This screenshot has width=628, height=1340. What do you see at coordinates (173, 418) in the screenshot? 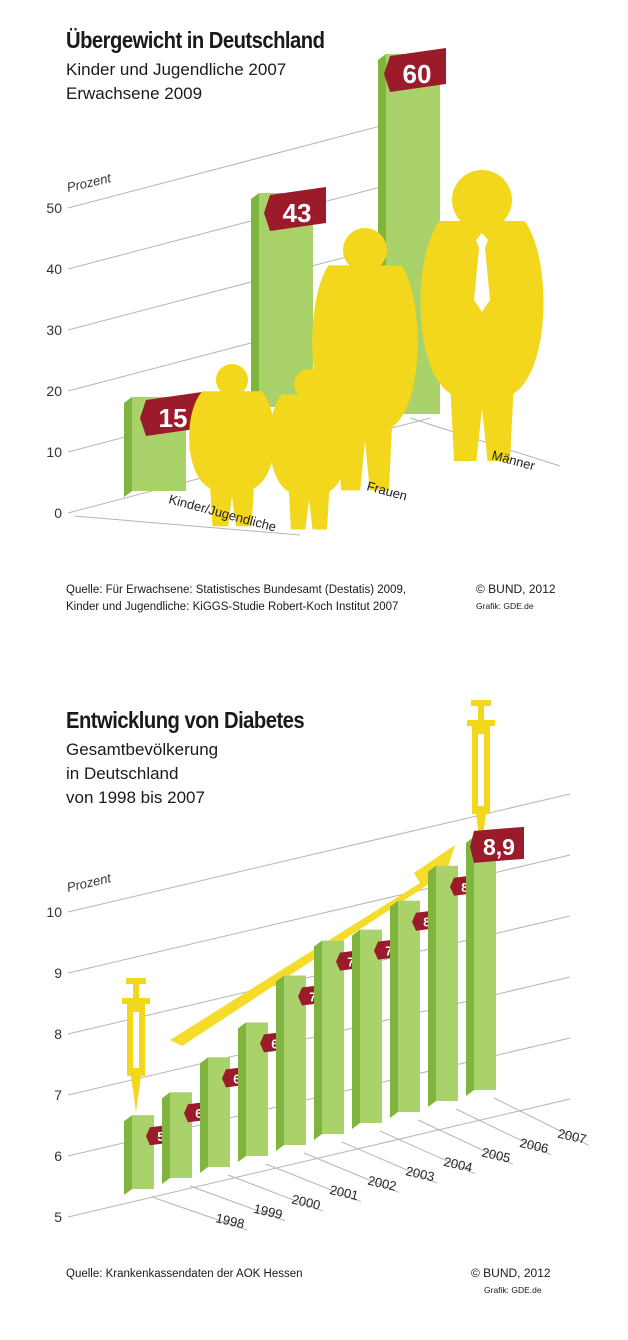
I see `value-label: 15` at bounding box center [173, 418].